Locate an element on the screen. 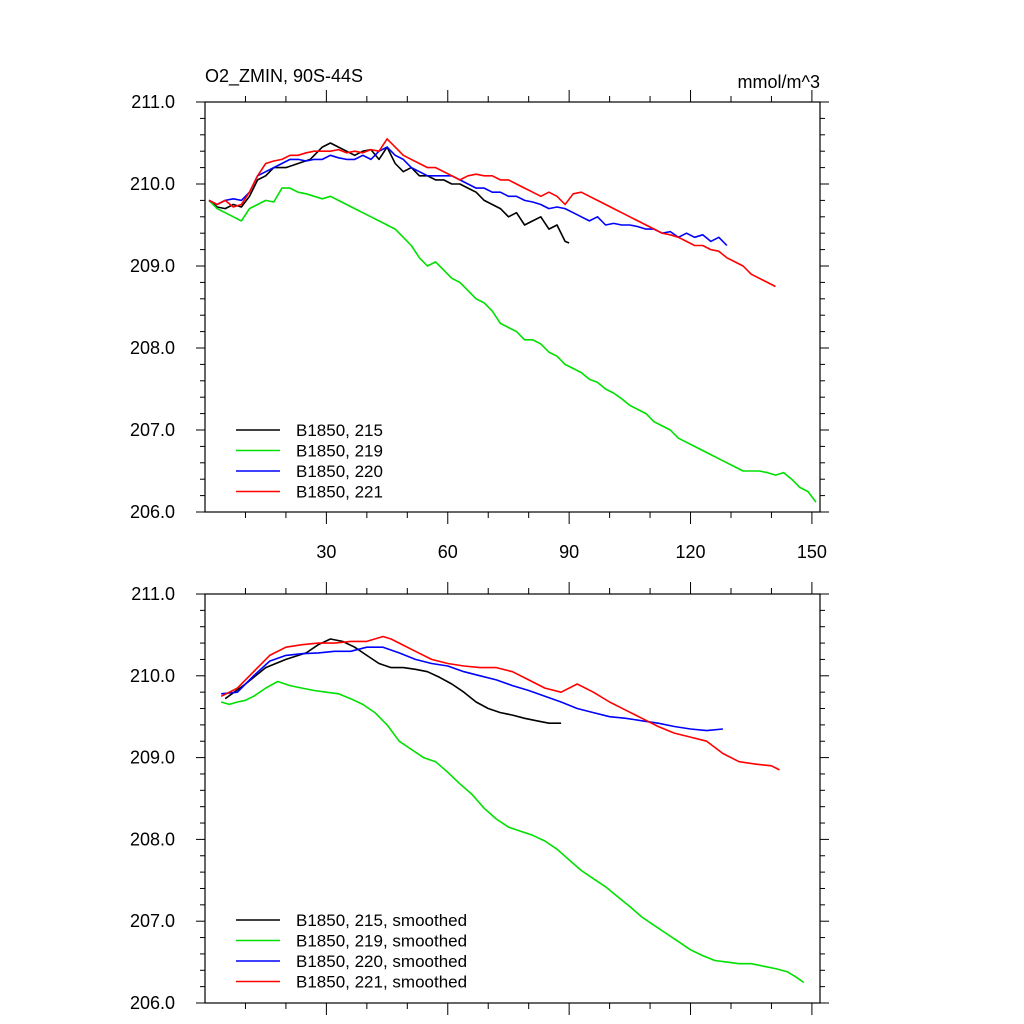  legend-label: B1850, 220 is located at coordinates (339, 471).